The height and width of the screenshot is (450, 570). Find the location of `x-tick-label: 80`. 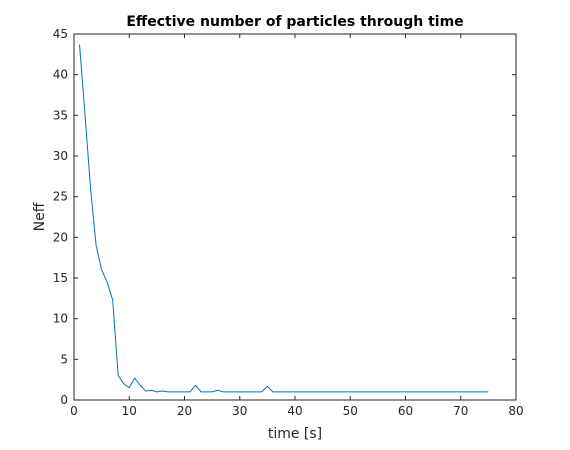

x-tick-label: 80 is located at coordinates (515, 411).